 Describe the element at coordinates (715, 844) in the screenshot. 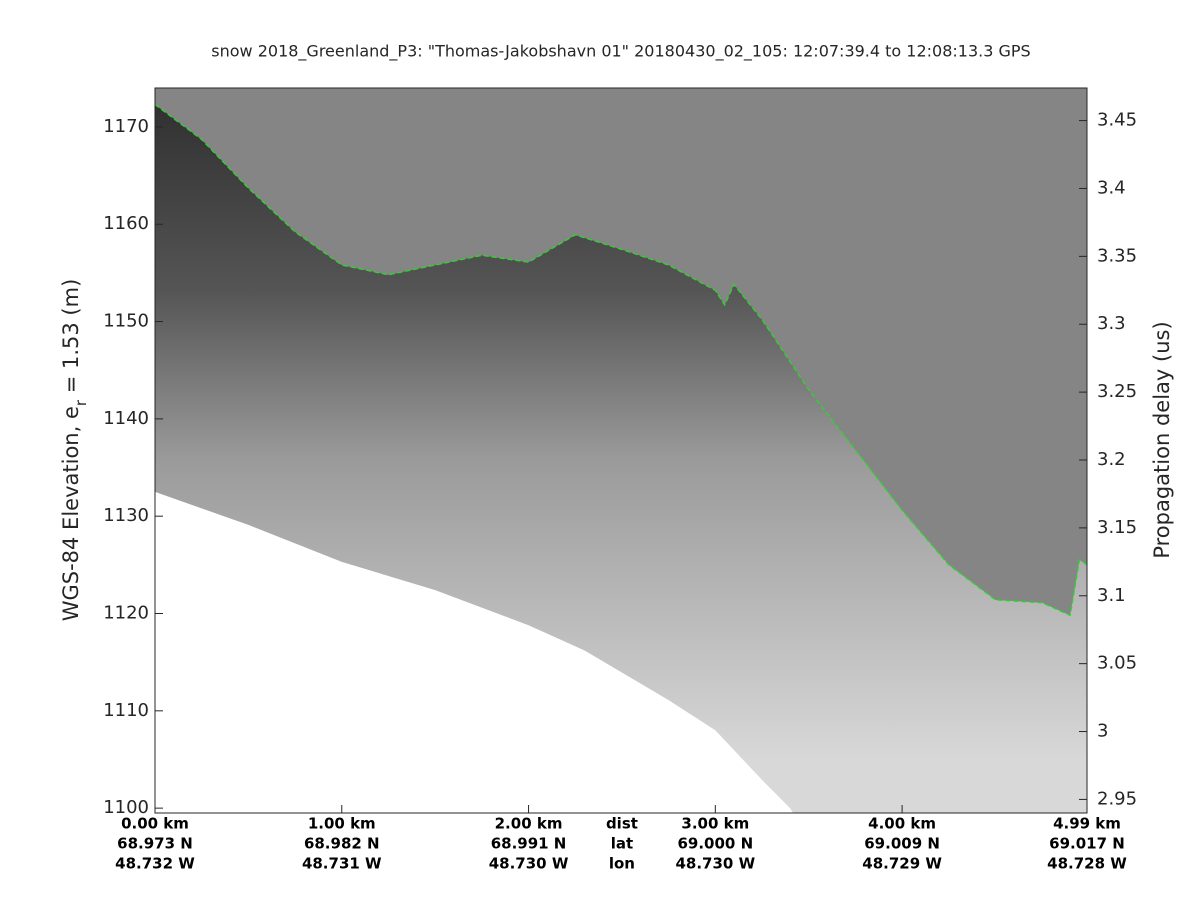

I see `lat-label: 69.000 N` at that location.